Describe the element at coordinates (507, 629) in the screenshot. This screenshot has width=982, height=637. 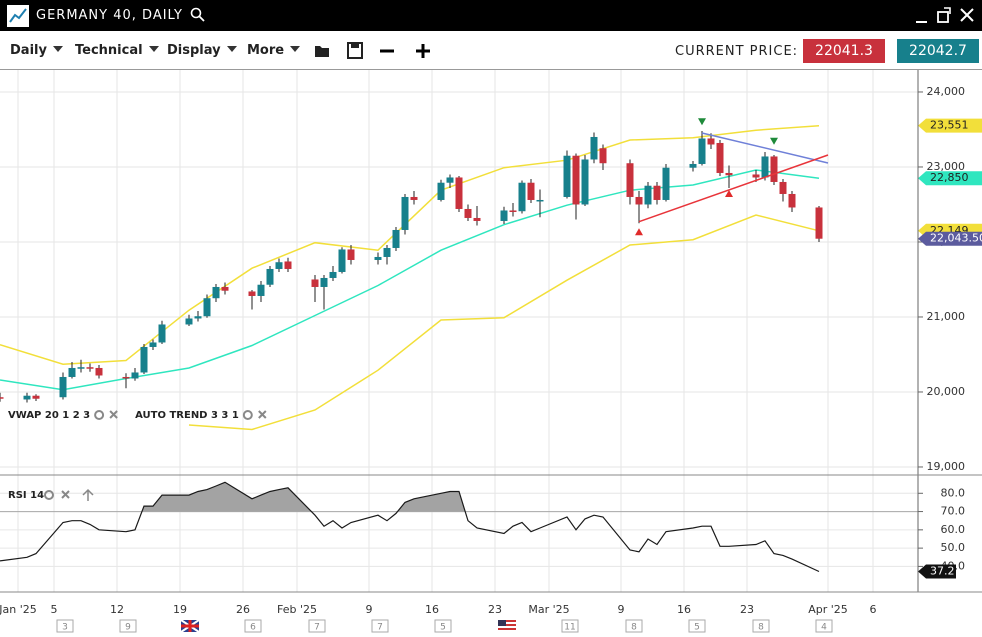
I see `flag-stripe` at that location.